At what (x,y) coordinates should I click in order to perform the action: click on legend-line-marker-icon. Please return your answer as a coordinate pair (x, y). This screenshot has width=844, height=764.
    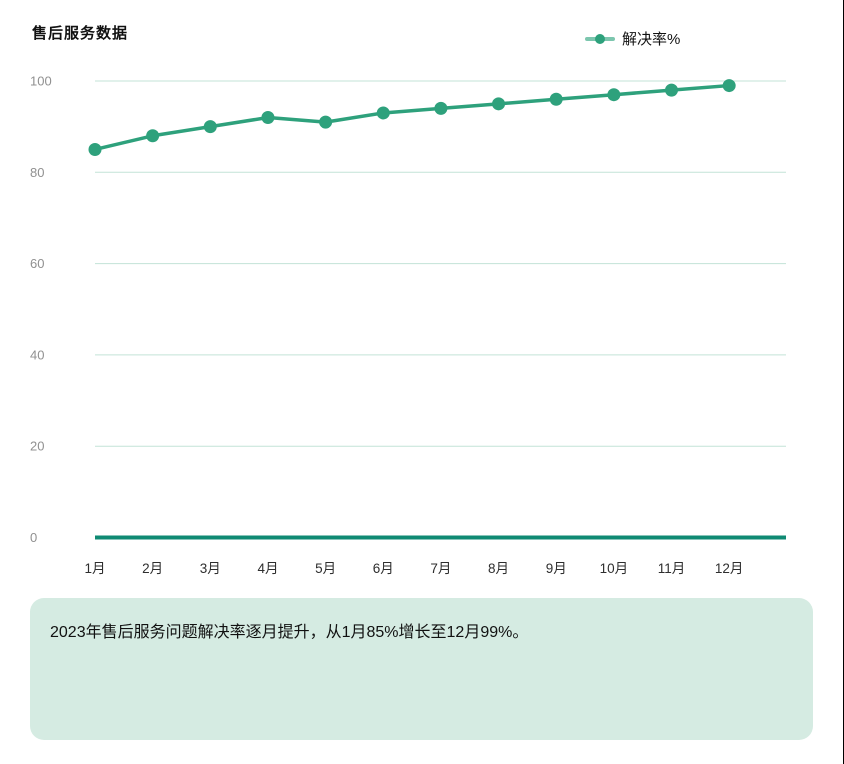
    Looking at the image, I should click on (600, 38).